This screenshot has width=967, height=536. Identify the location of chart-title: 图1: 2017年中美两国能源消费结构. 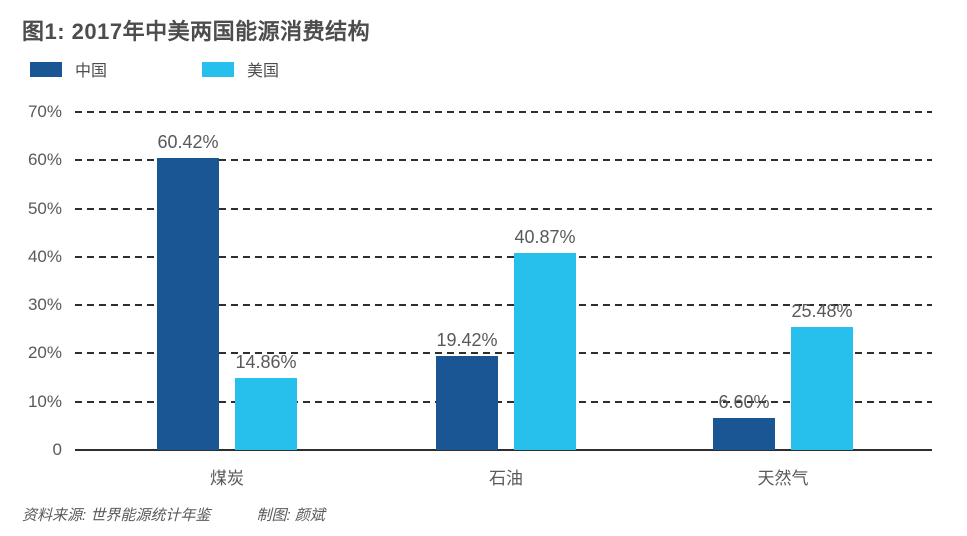
(196, 31).